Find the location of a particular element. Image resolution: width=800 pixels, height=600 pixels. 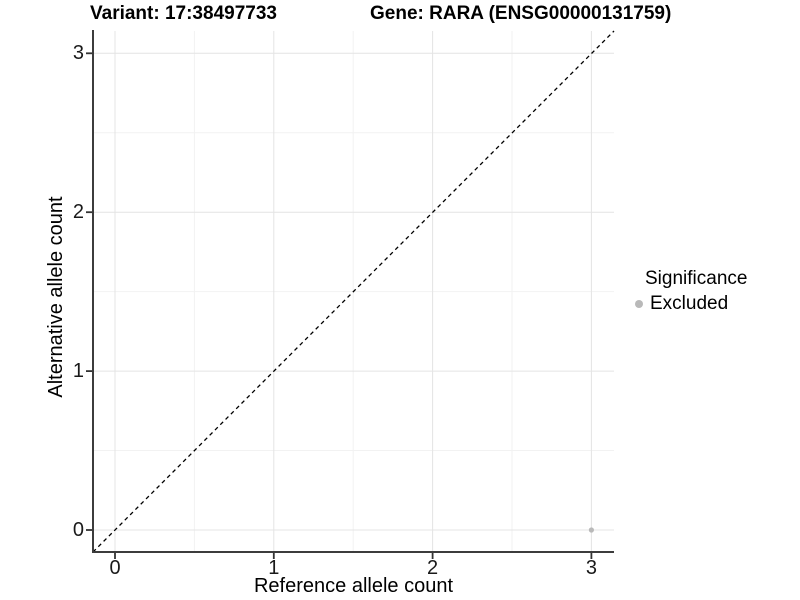

y-tick-label: 1 is located at coordinates (78, 371).